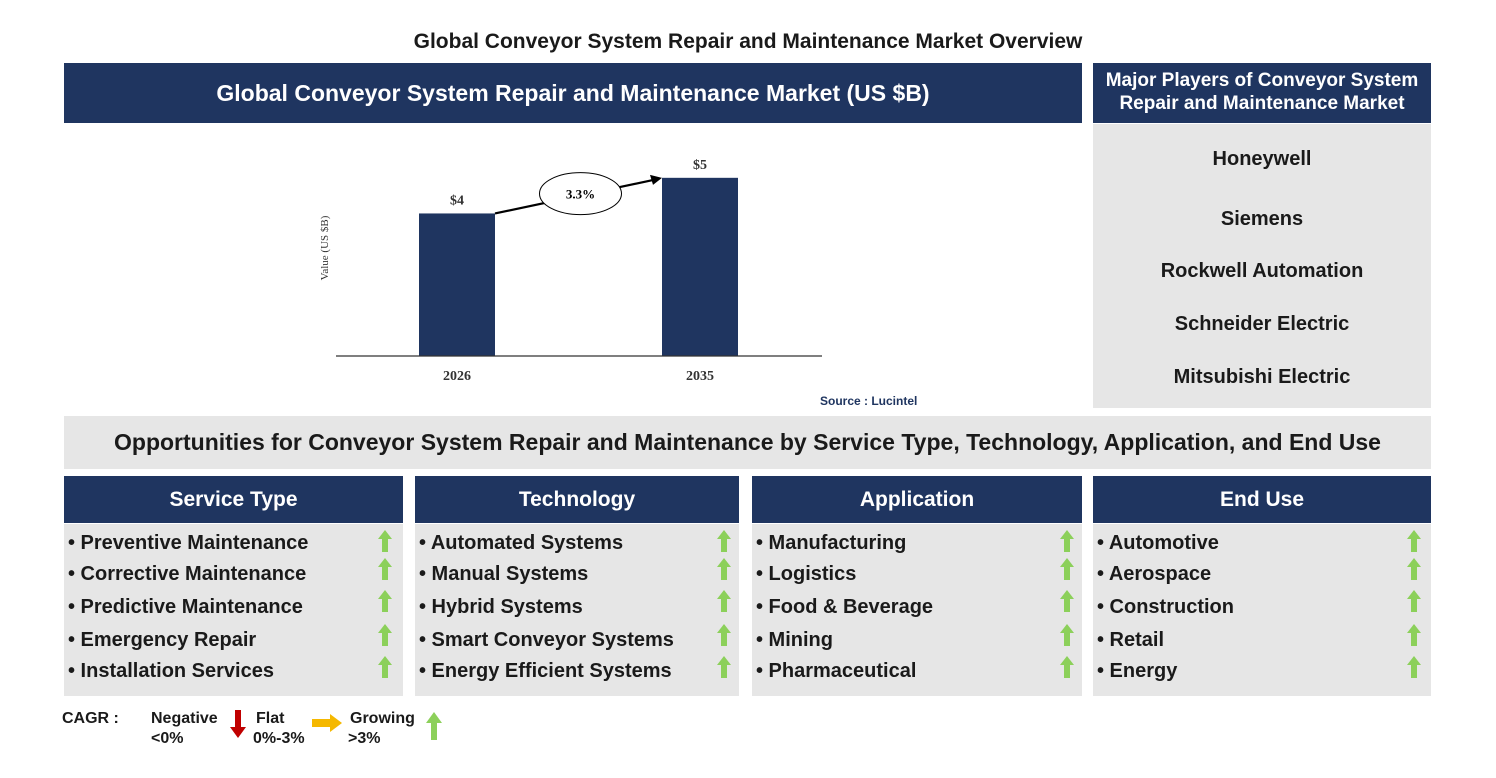  Describe the element at coordinates (382, 718) in the screenshot. I see `legend-growing-label: Growing` at that location.